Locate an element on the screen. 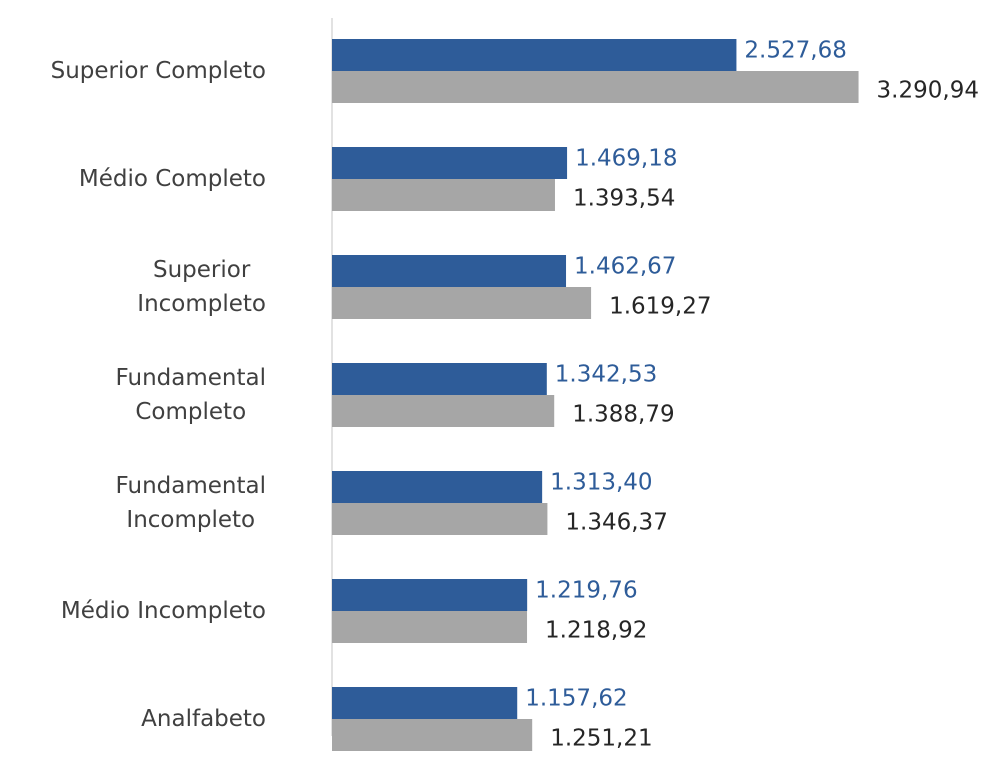 The image size is (986, 759). value-label: 1.313,40 is located at coordinates (601, 483).